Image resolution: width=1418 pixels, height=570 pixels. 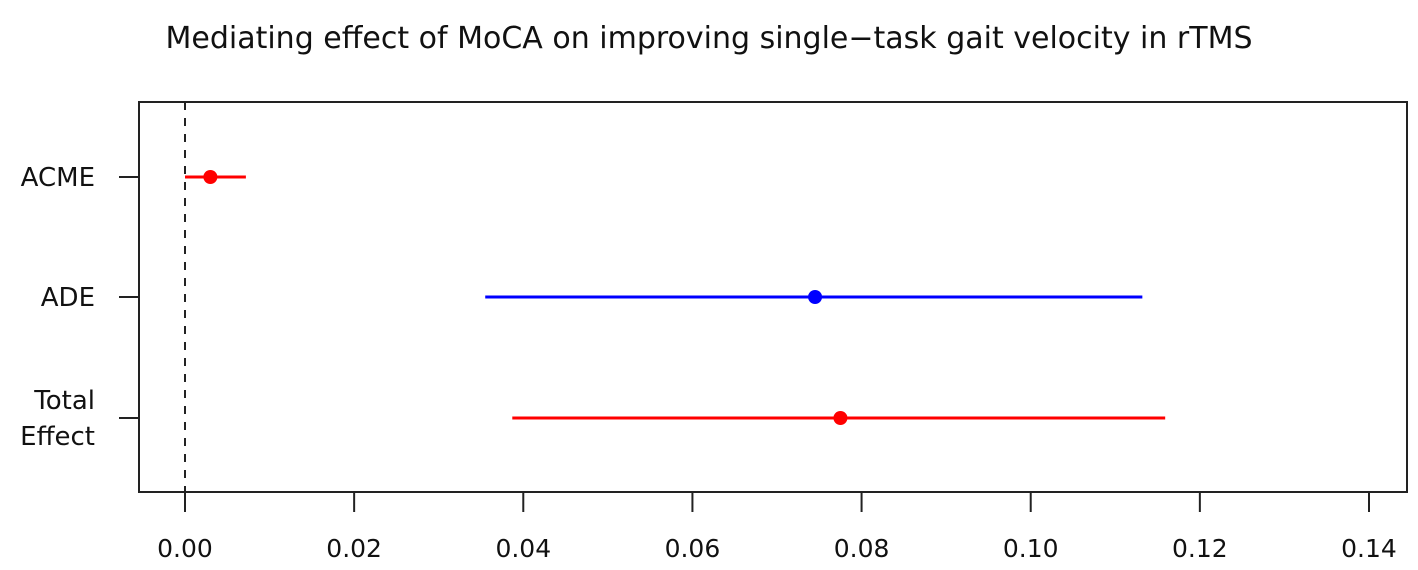 What do you see at coordinates (777, 527) in the screenshot?
I see `x-axis: 0.00 0.02 0.04 0.06 0.08 0.10 0.12 0.14` at bounding box center [777, 527].